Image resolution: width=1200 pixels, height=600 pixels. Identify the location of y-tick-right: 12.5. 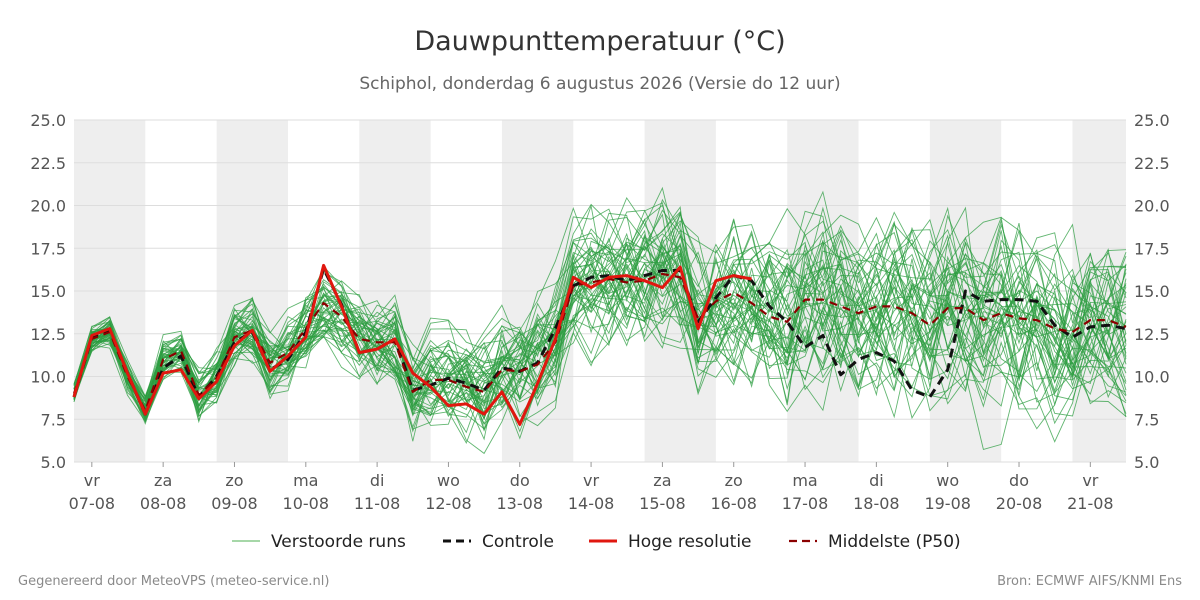
(1152, 334).